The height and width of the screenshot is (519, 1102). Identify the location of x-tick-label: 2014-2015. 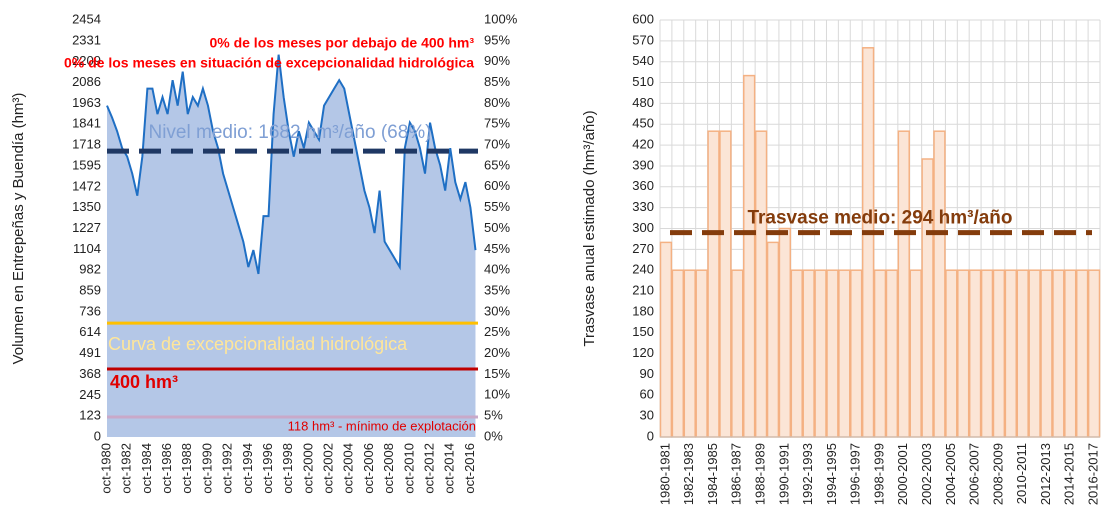
(1069, 474).